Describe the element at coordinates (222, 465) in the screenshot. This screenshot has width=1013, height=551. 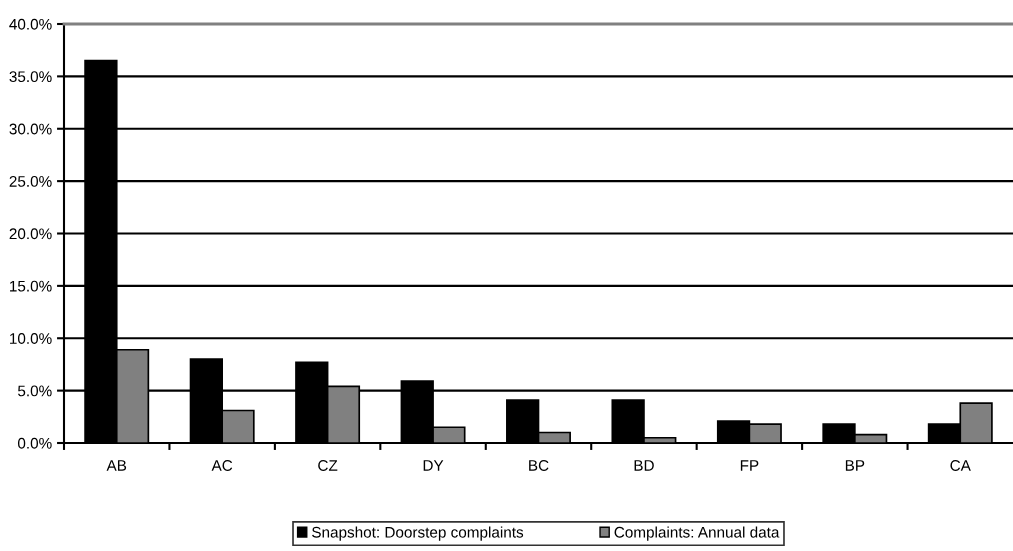
I see `x-tick-label: AC` at that location.